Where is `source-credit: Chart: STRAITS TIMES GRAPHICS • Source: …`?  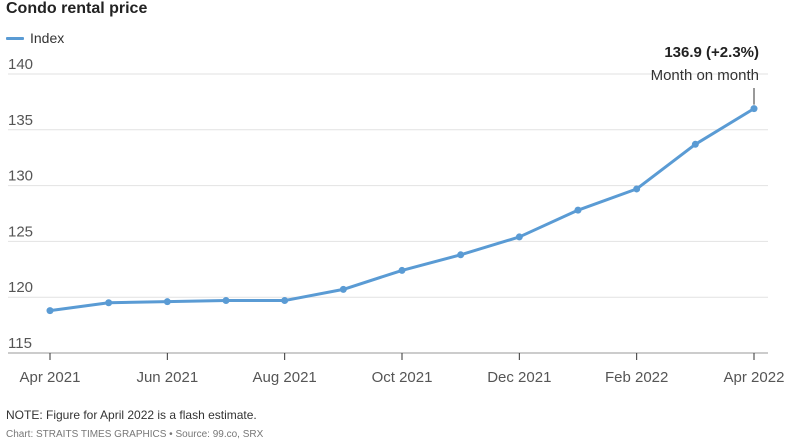 source-credit: Chart: STRAITS TIMES GRAPHICS • Source: … is located at coordinates (135, 434).